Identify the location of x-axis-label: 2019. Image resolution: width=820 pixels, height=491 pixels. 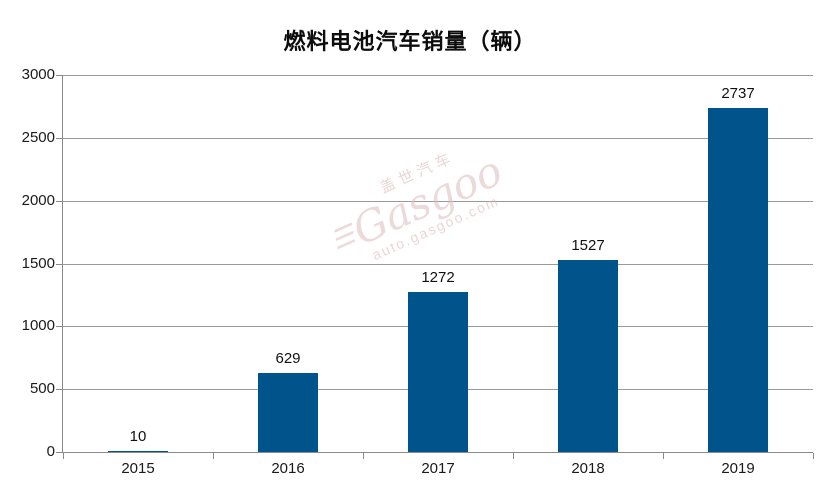
(738, 468).